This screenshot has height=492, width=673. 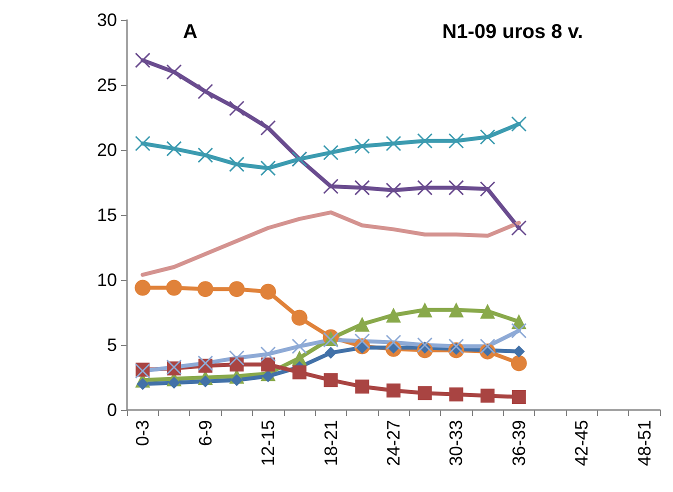 I want to click on x-tick-label: 0-3, so click(x=142, y=433).